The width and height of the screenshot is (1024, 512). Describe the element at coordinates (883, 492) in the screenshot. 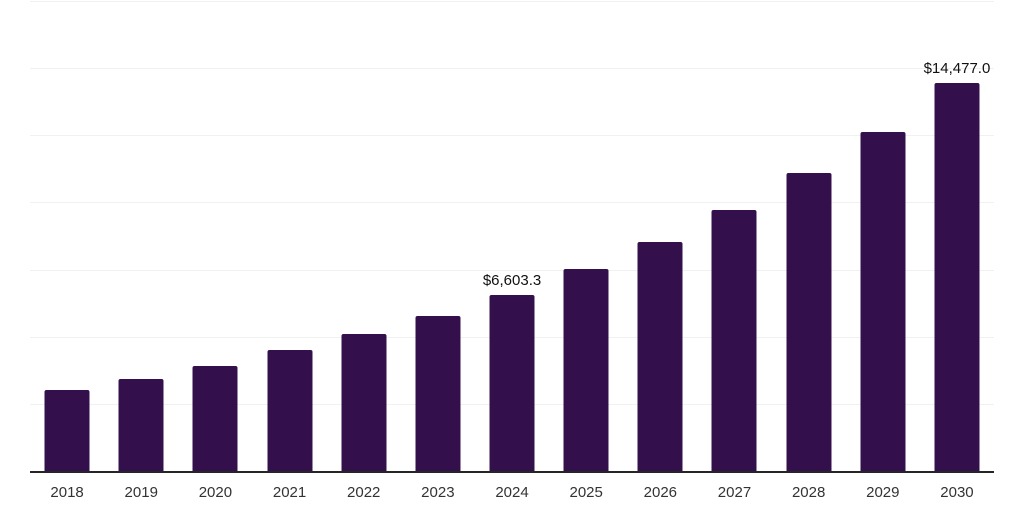

I see `x-tick-2029: 2029` at that location.